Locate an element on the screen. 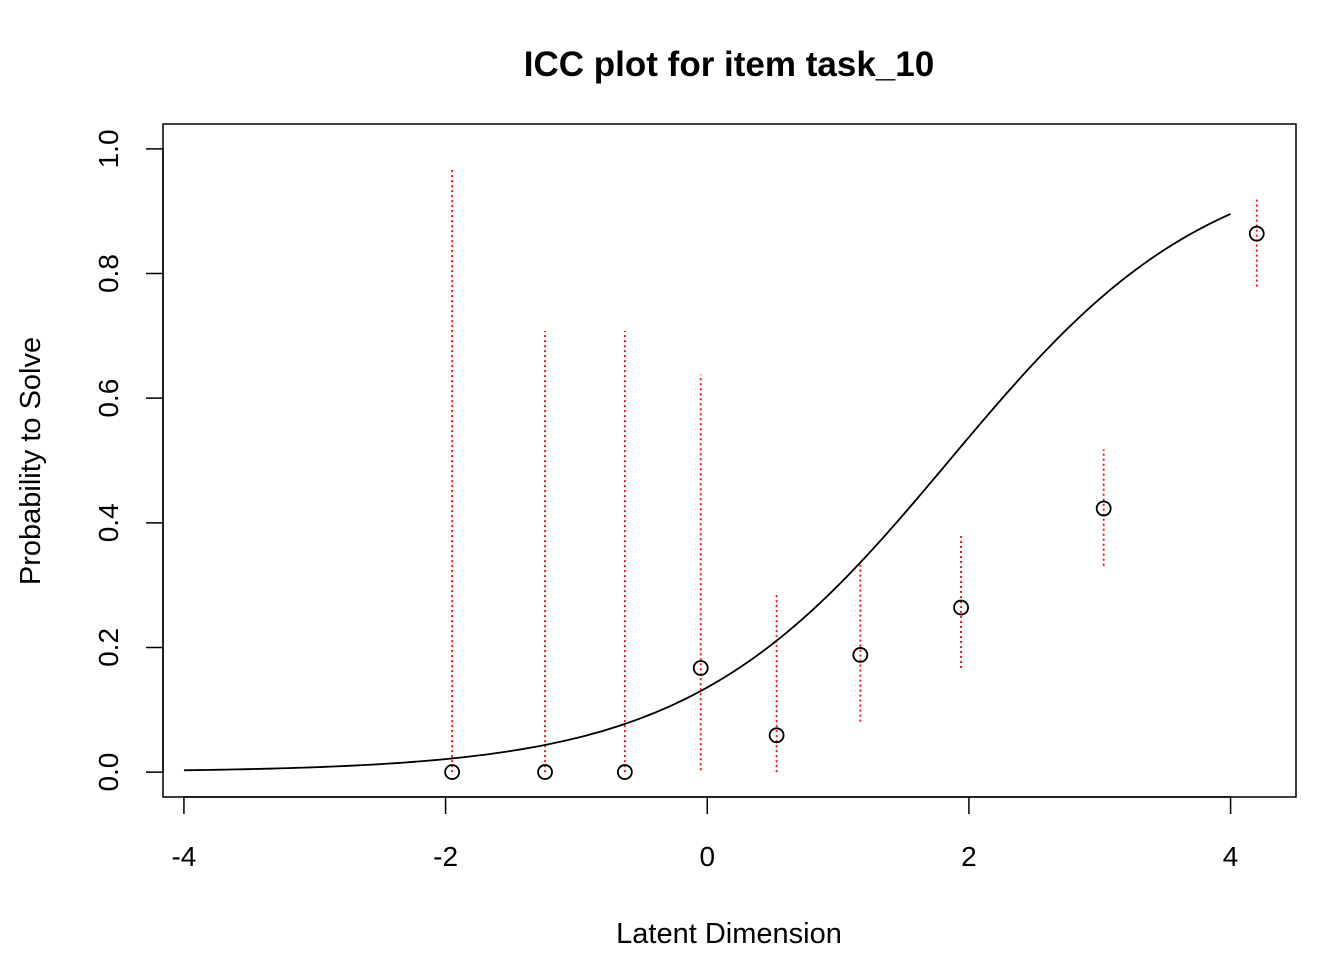  x-axis: -4 -2 0 2 4 is located at coordinates (705, 834).